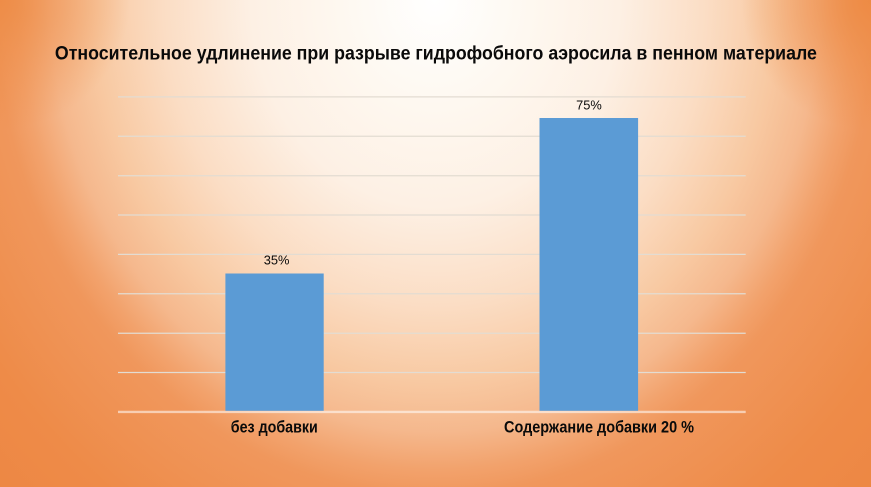  I want to click on svg-text: без добавки, so click(274, 427).